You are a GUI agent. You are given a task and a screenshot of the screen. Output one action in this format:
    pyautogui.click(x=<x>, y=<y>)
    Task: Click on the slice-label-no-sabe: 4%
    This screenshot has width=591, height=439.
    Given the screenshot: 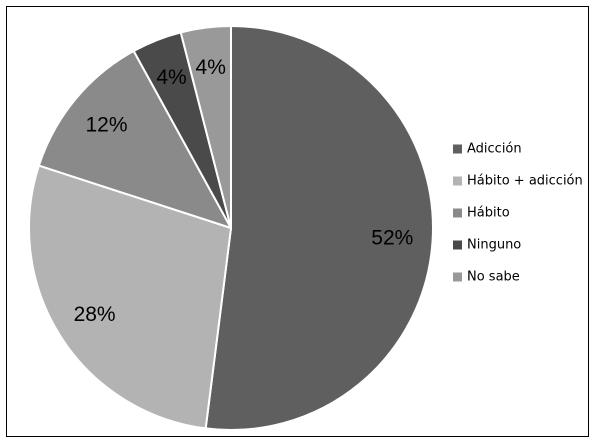 What is the action you would take?
    pyautogui.click(x=211, y=67)
    